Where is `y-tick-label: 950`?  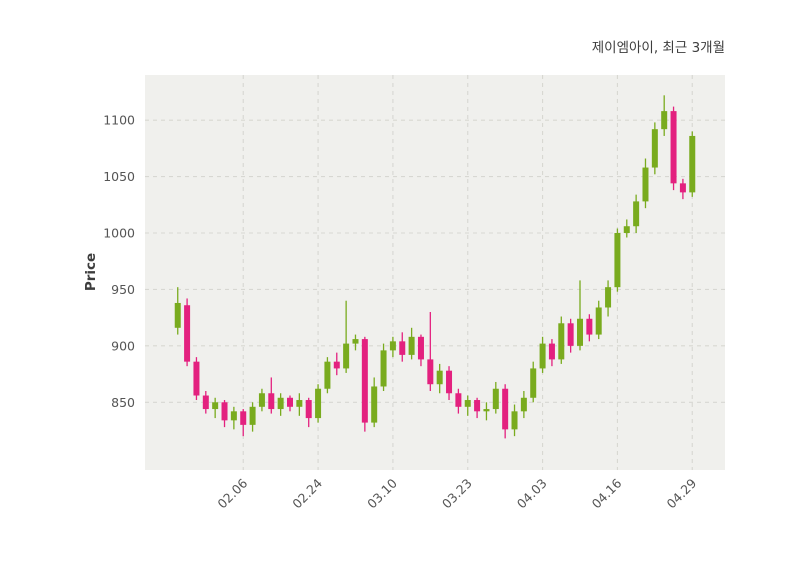
y-tick-label: 950 is located at coordinates (123, 289).